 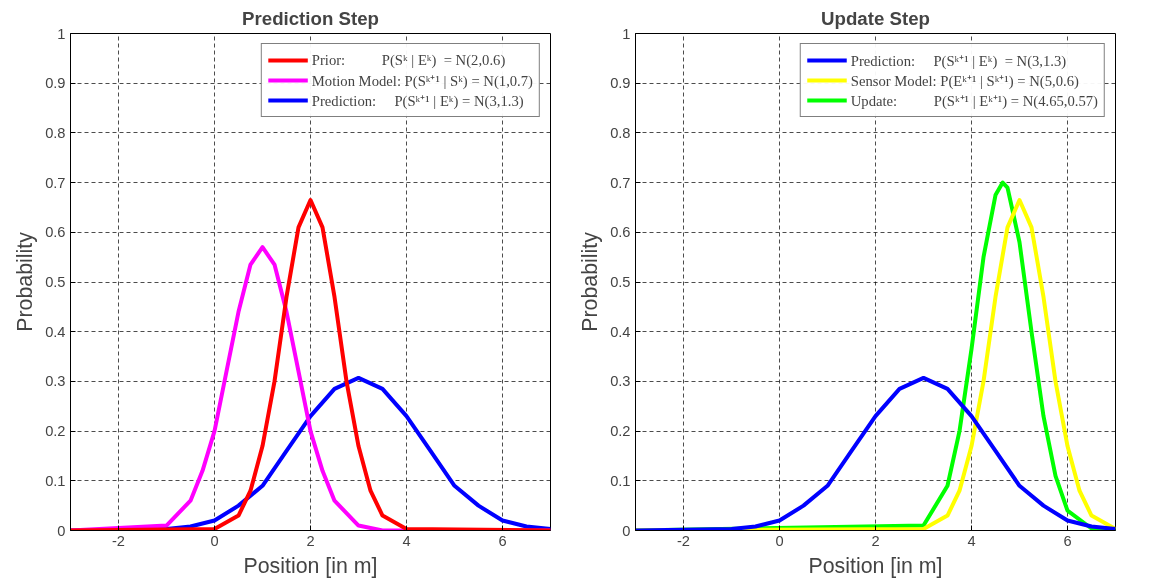 What do you see at coordinates (422, 81) in the screenshot?
I see `legend-label: Motion Model: P(Sᵏ⁺¹ | Sᵏ) = N(1,0.7)` at bounding box center [422, 81].